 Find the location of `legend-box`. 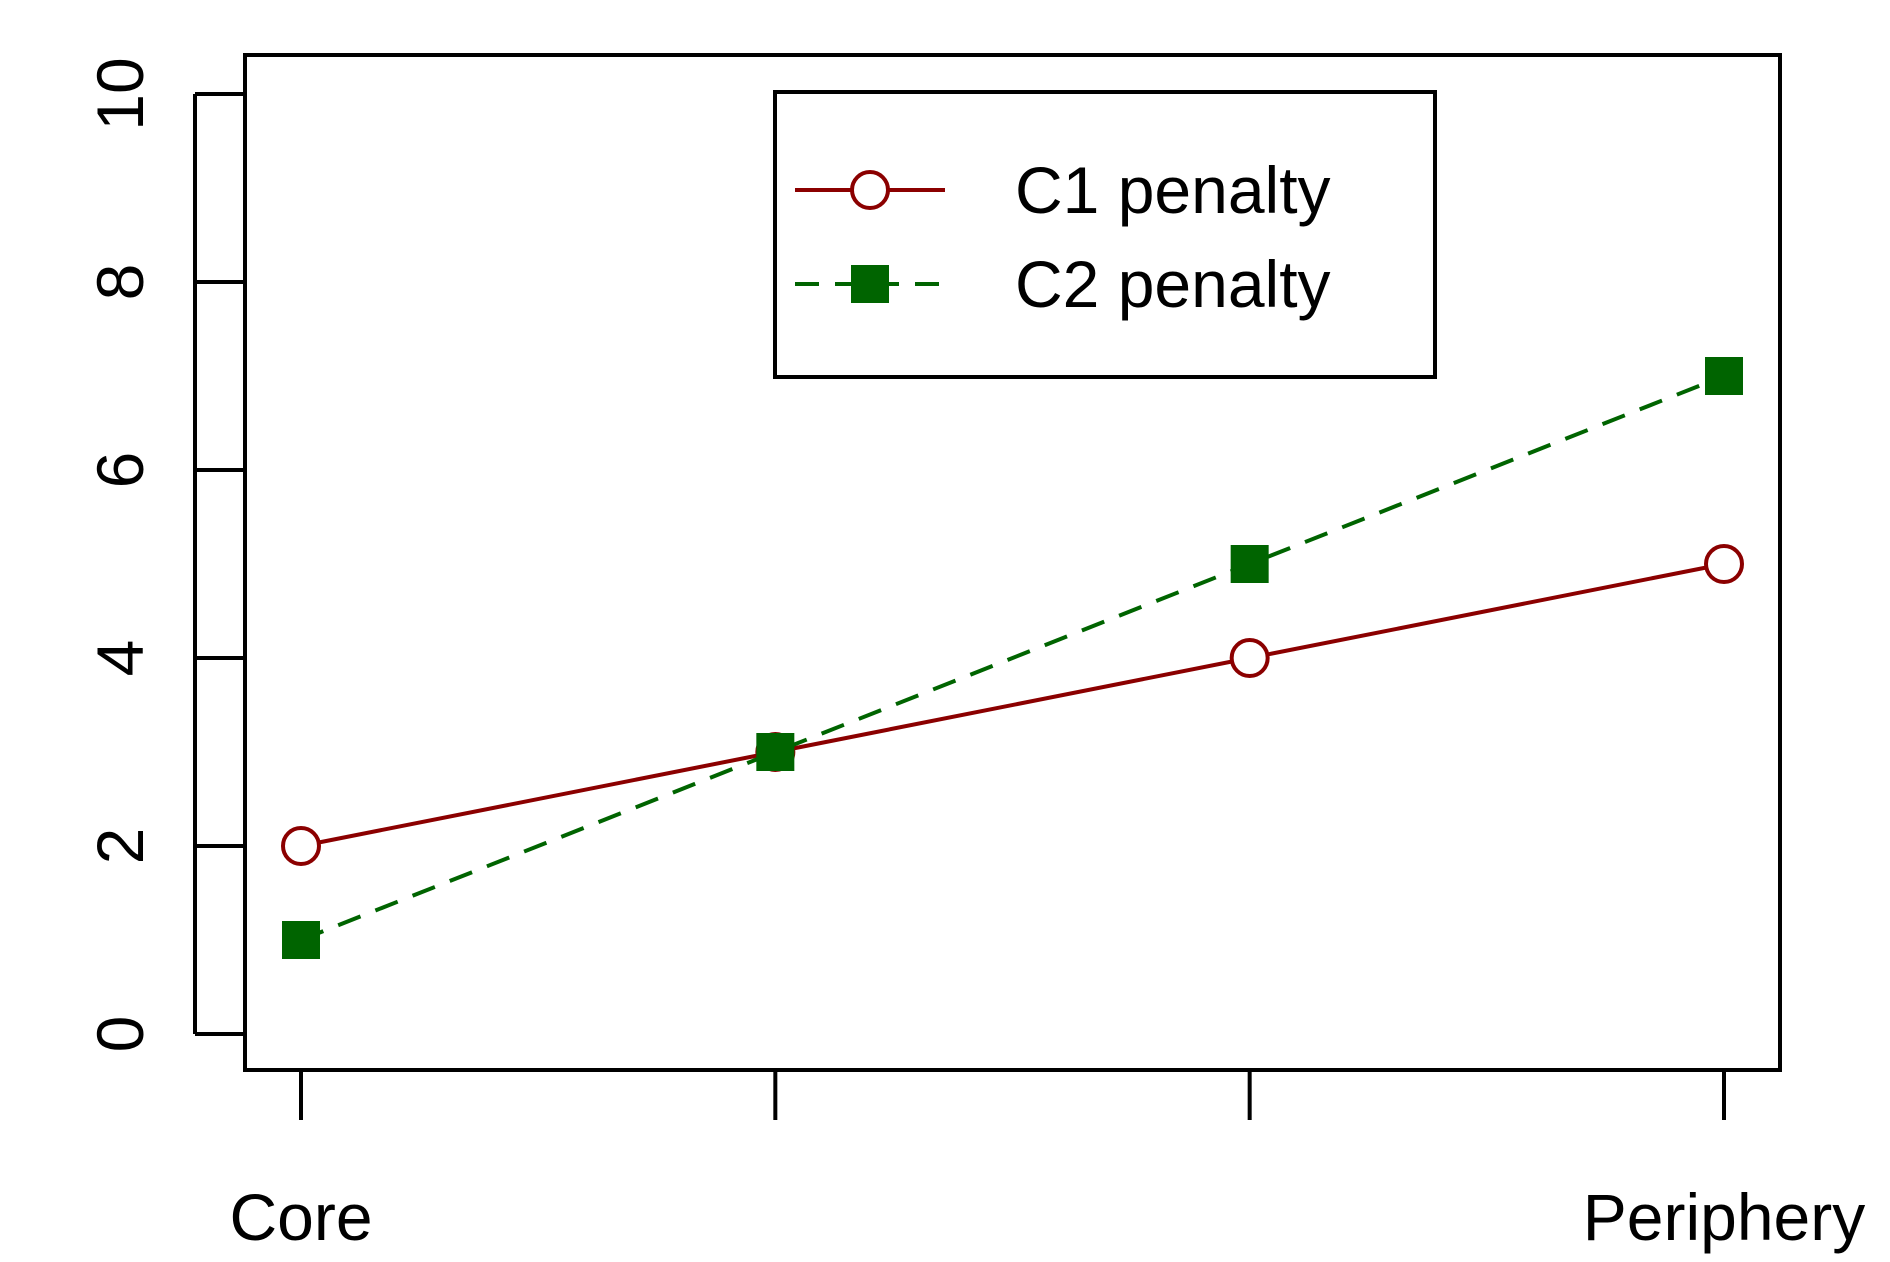

legend-box is located at coordinates (1105, 234).